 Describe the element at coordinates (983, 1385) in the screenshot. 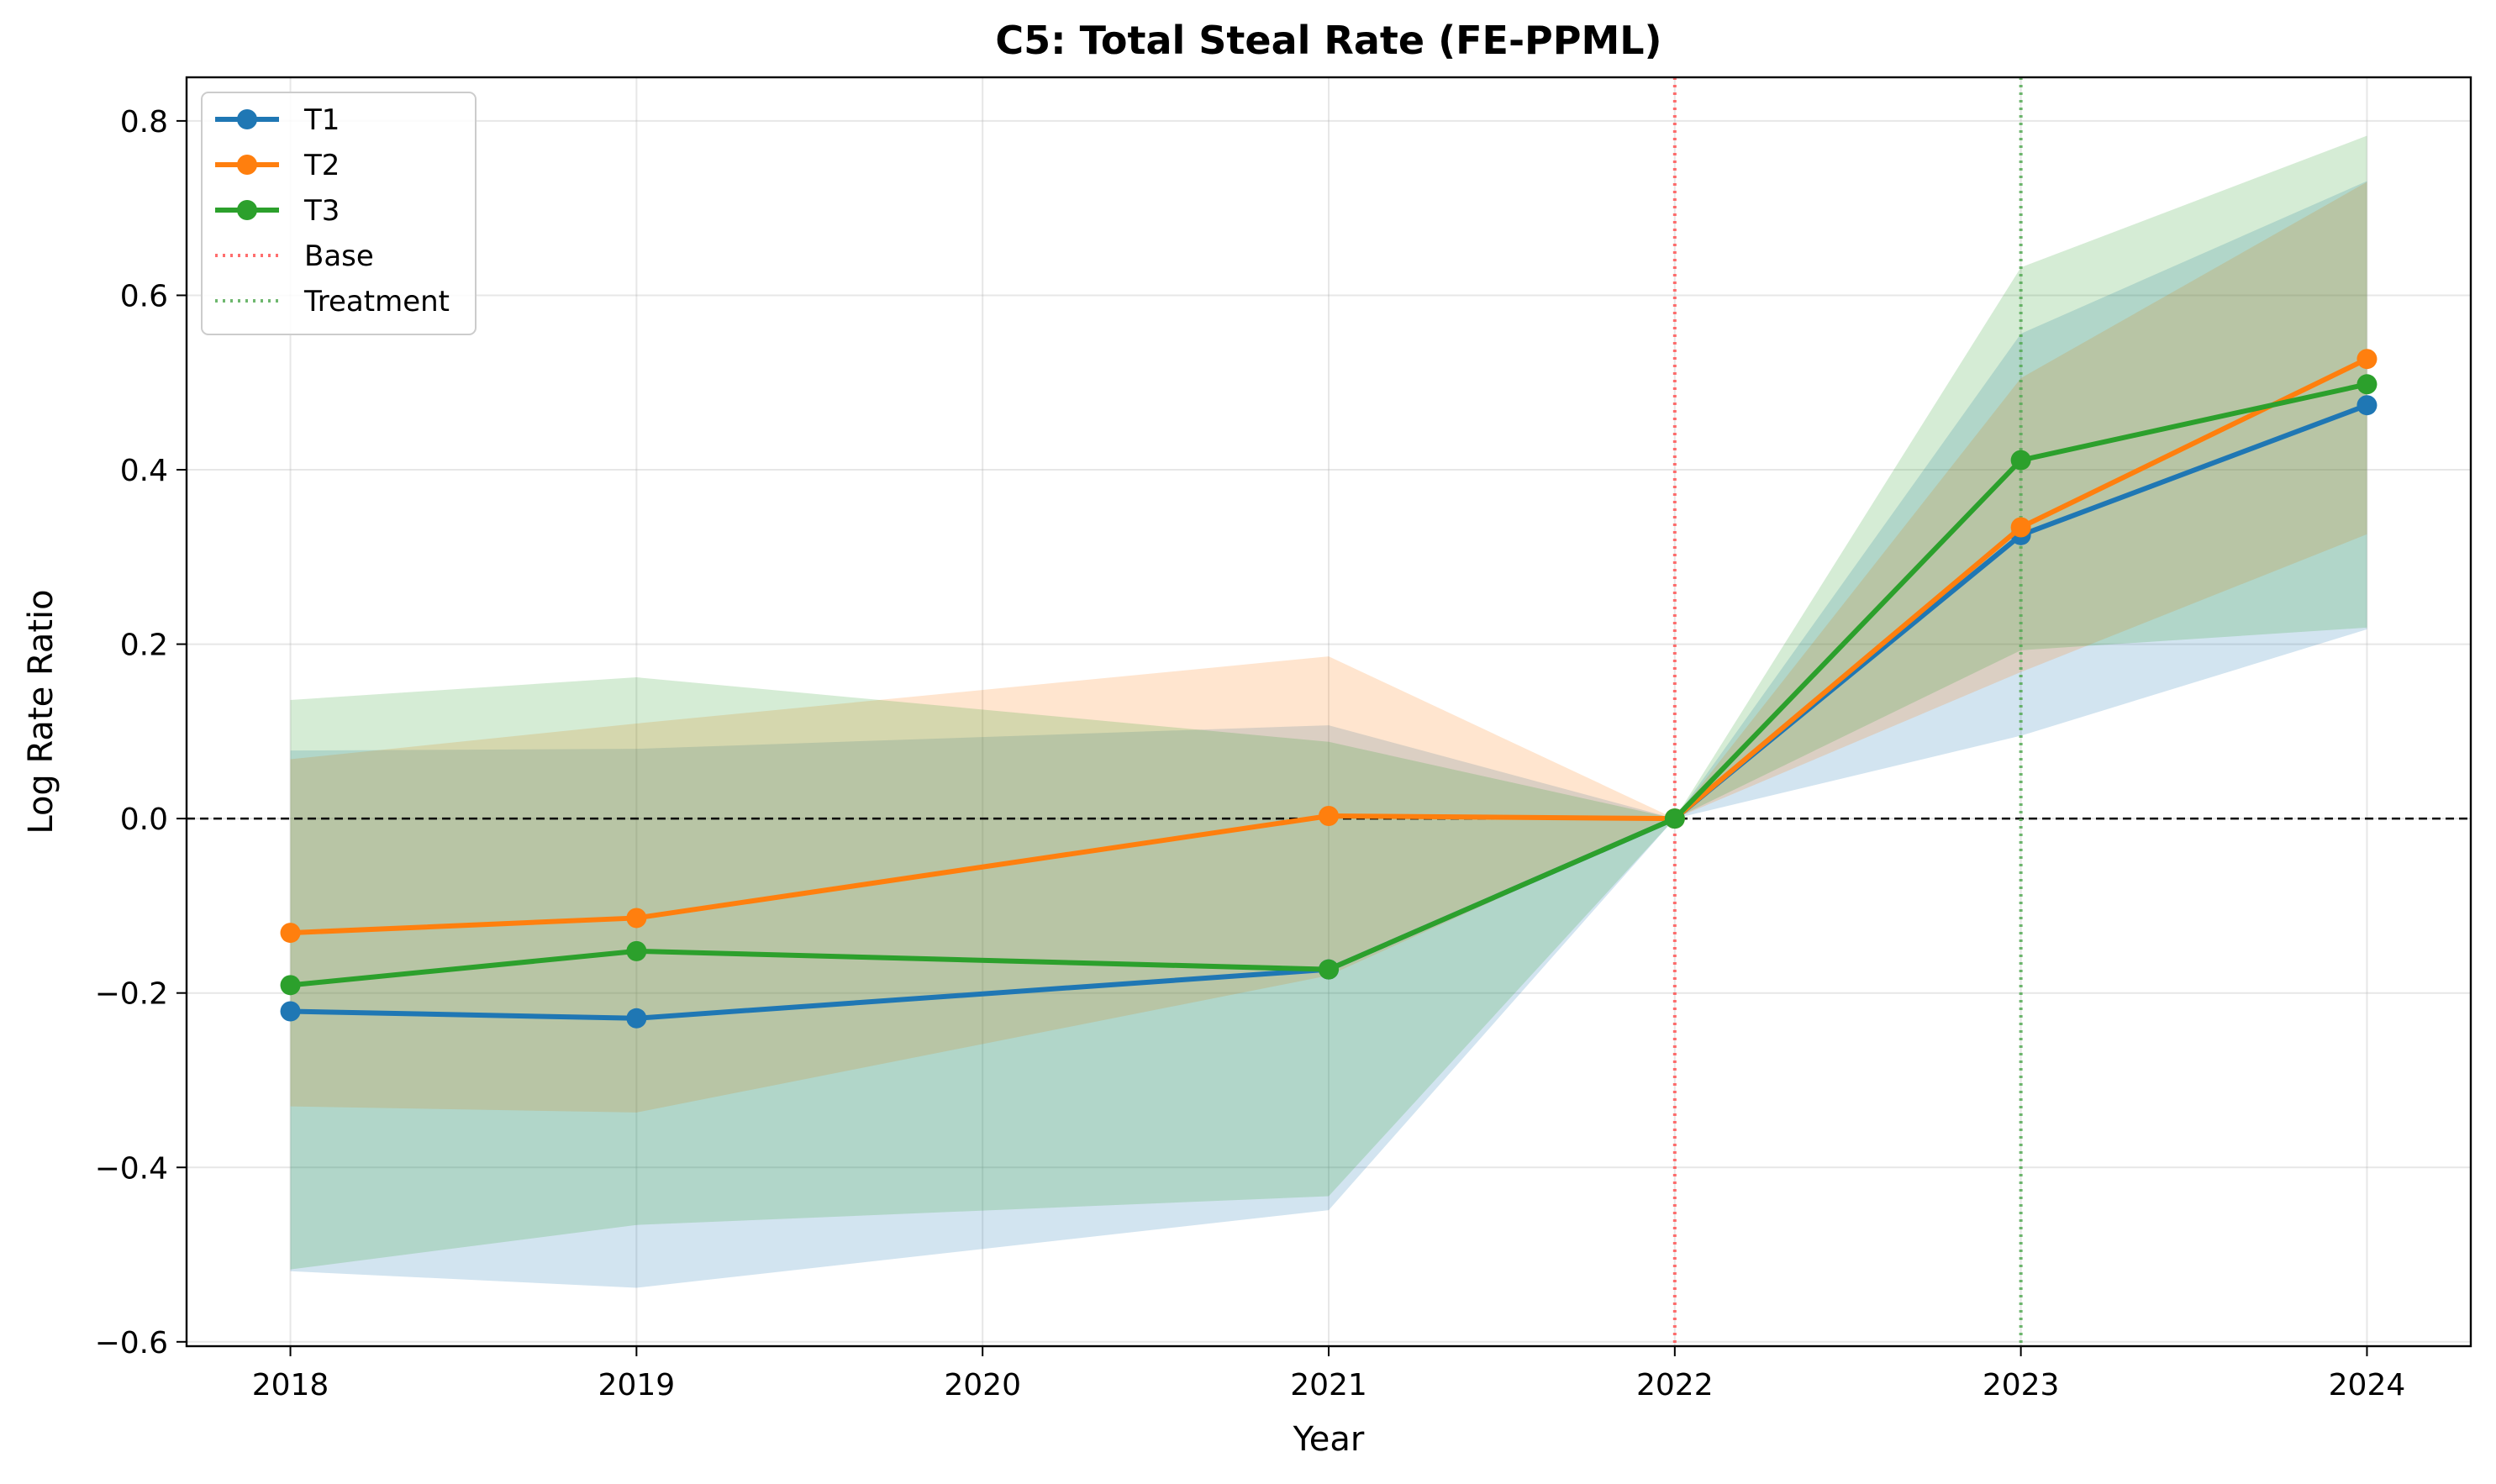

I see `x-tick-label: 2020` at that location.